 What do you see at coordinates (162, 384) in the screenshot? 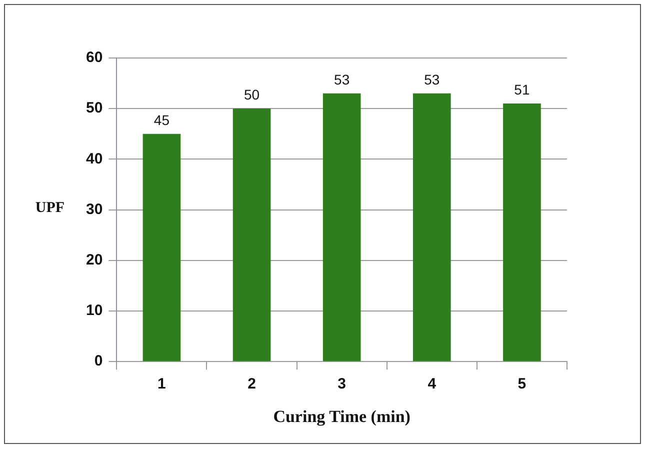
I see `x-tick-label: 1` at bounding box center [162, 384].